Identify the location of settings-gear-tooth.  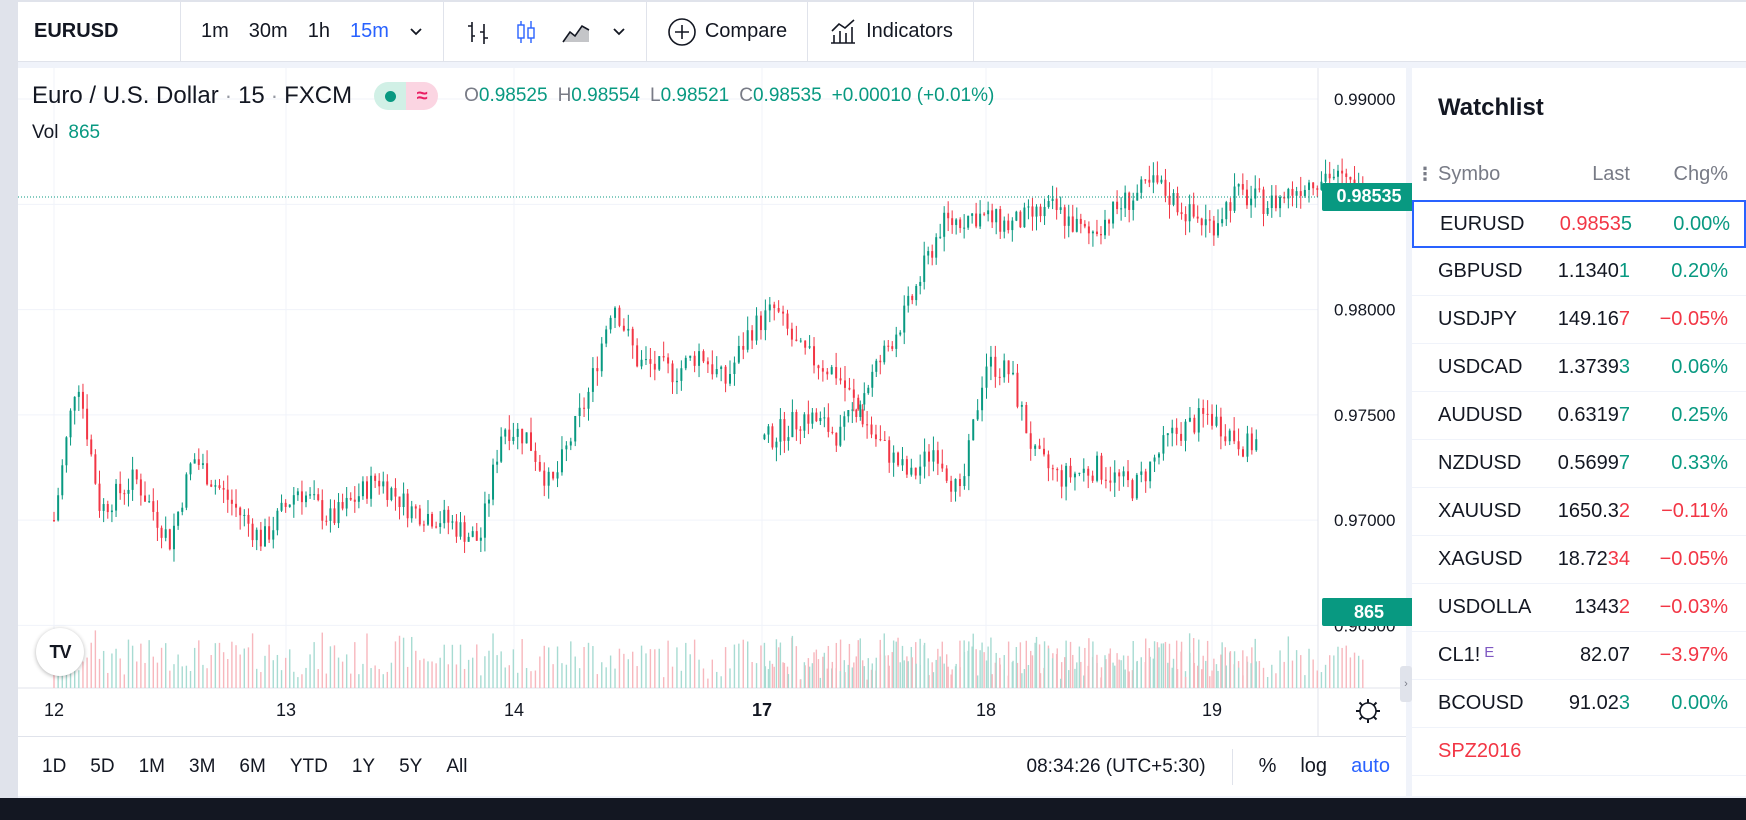
(1361, 718).